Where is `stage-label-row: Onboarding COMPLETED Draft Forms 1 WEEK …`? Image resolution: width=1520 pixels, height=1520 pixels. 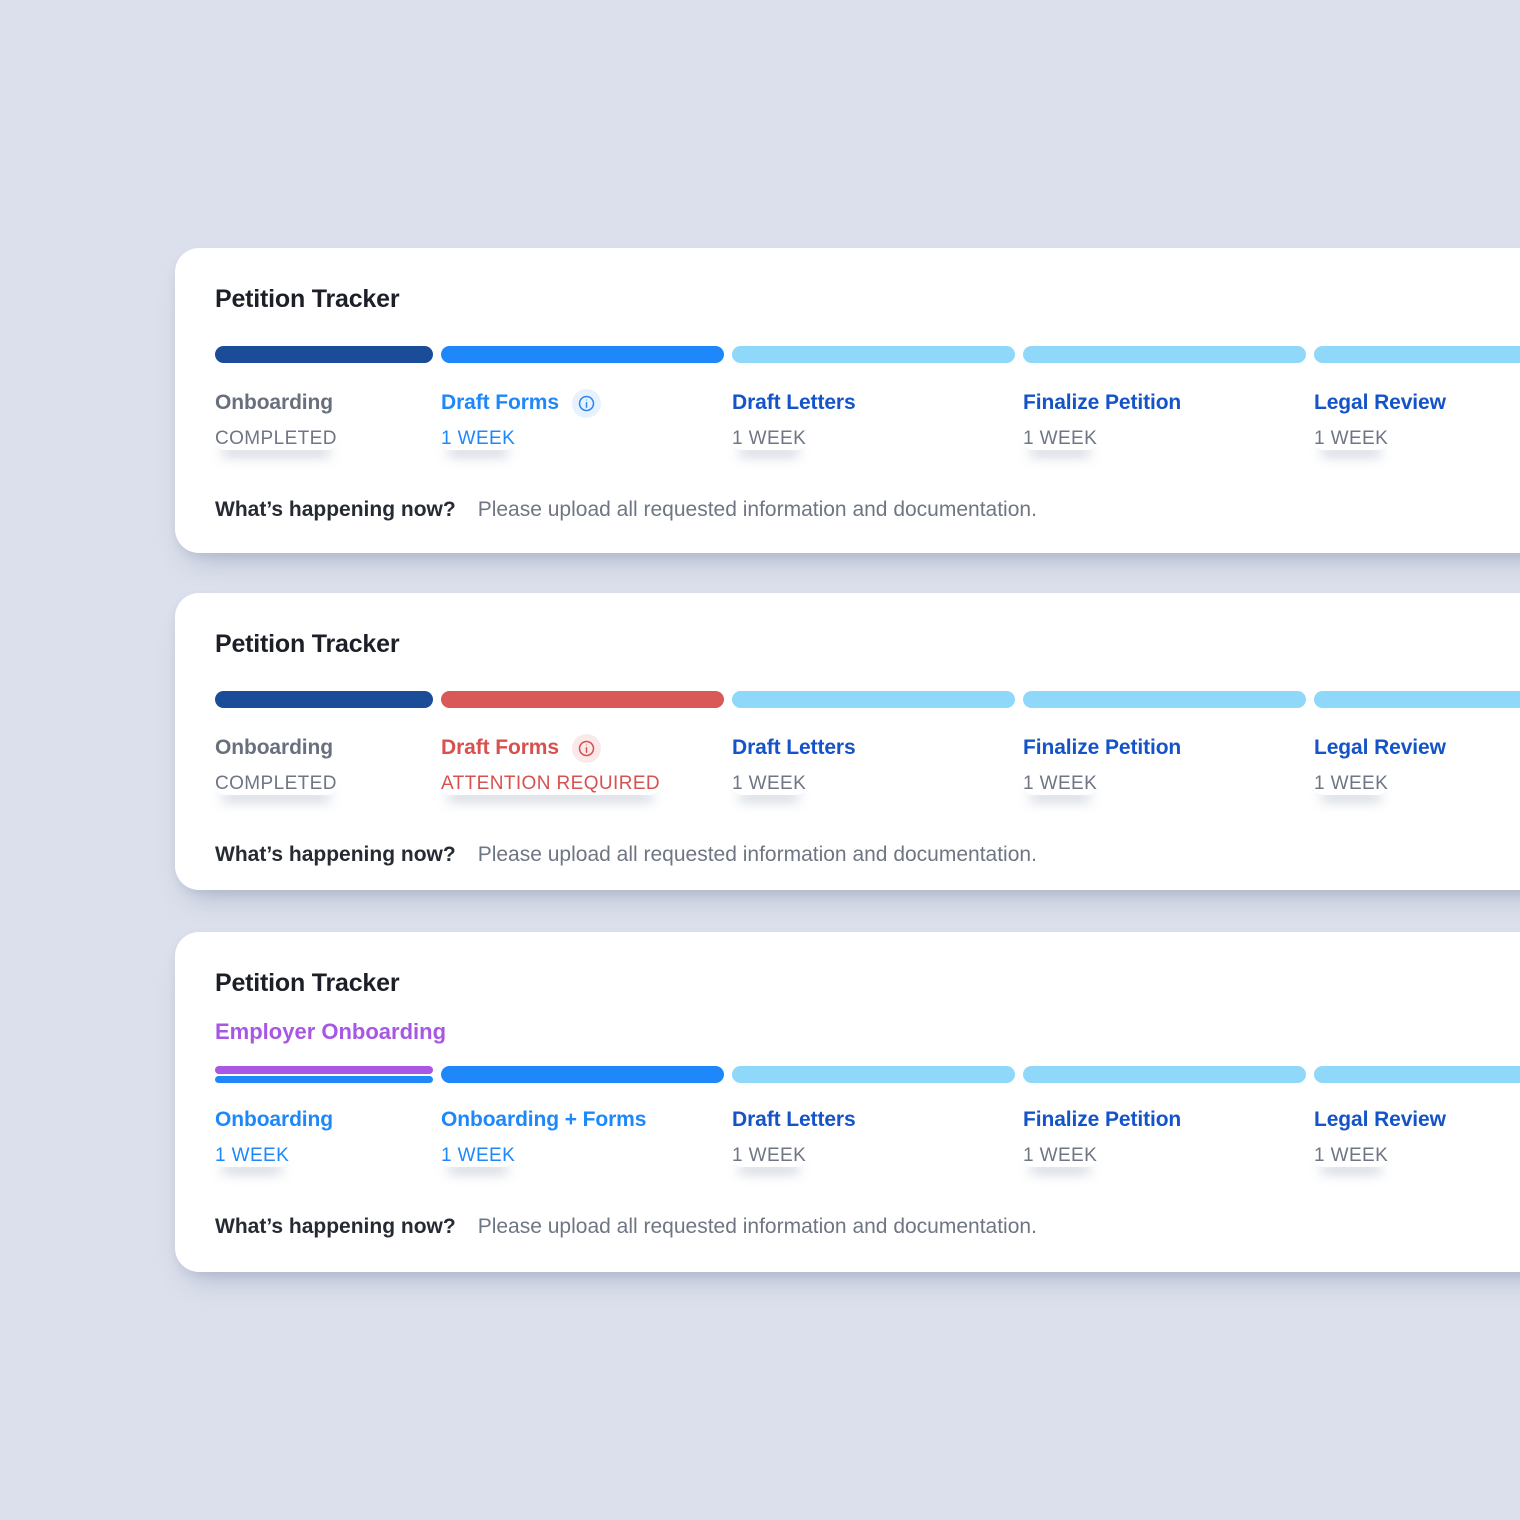
stage-label-row: Onboarding COMPLETED Draft Forms 1 WEEK … is located at coordinates (867, 419).